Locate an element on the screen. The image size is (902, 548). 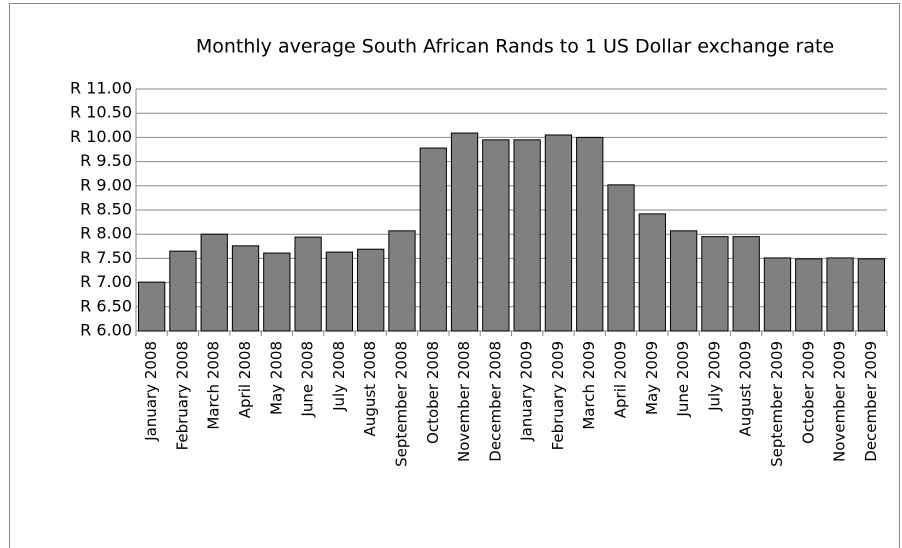
x-tick-label: May 2008 is located at coordinates (276, 378).